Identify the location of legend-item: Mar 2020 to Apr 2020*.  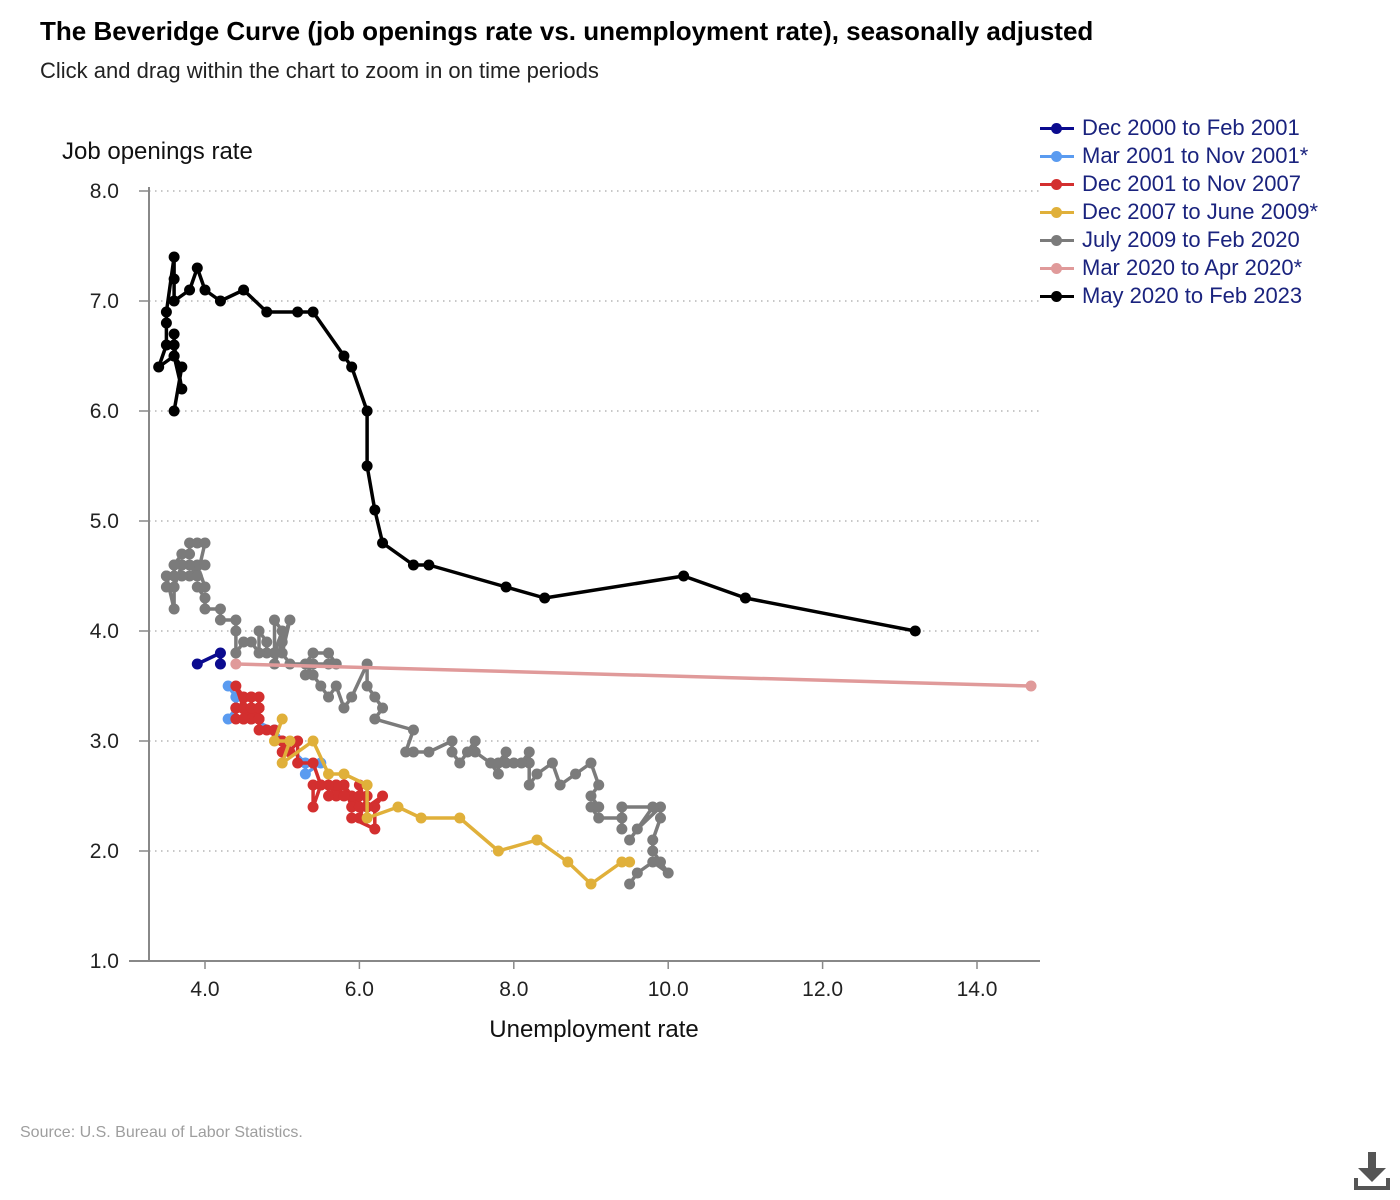
(1179, 268).